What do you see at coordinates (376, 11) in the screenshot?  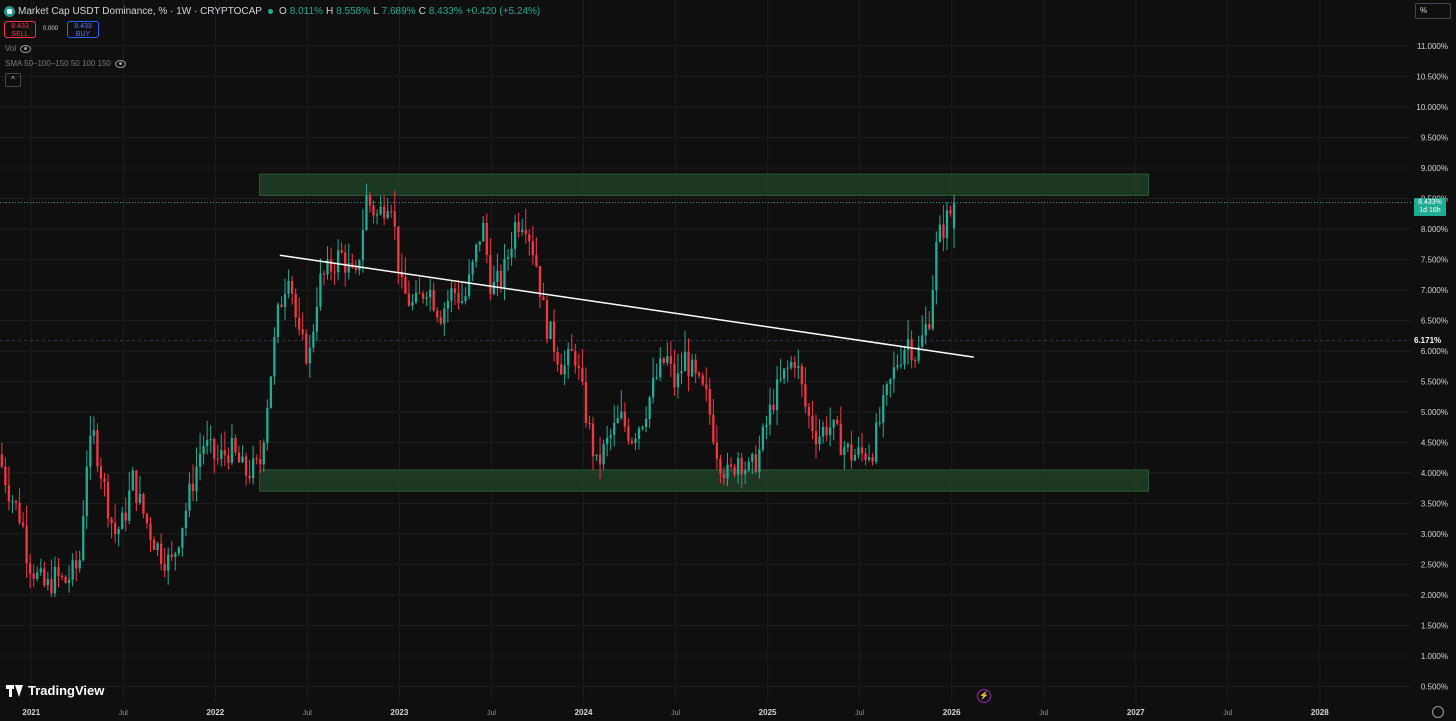 I see `low-key: L` at bounding box center [376, 11].